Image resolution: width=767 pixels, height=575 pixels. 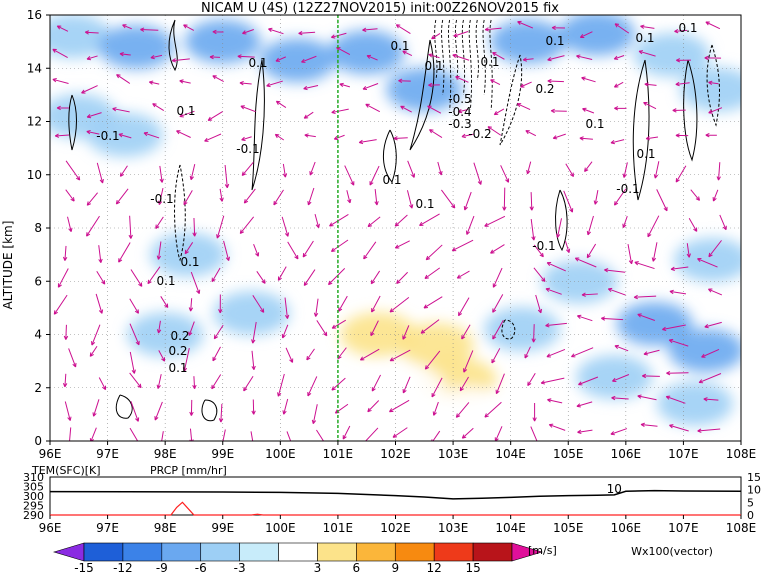 What do you see at coordinates (510, 454) in the screenshot?
I see `x-tick-label: 104E` at bounding box center [510, 454].